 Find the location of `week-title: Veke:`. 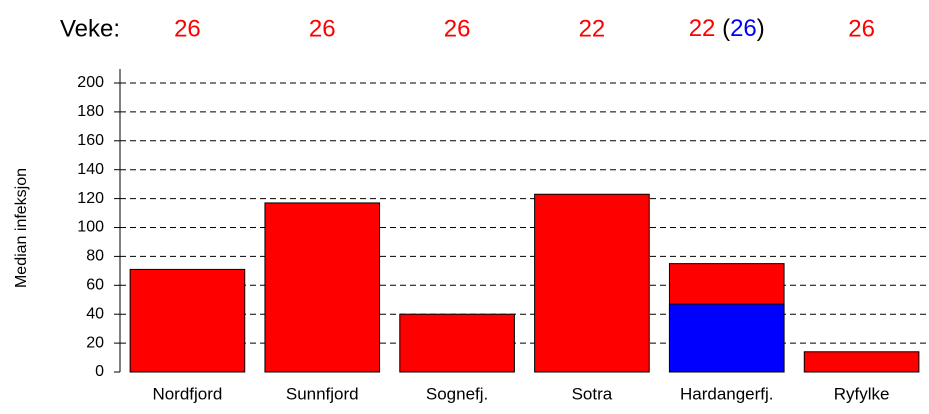

week-title: Veke: is located at coordinates (90, 28).